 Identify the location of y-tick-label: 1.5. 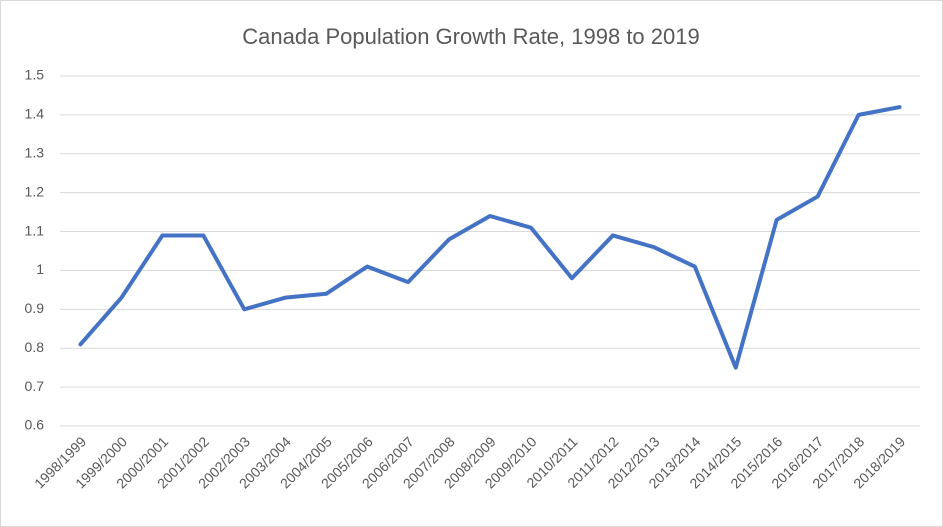
(35, 75).